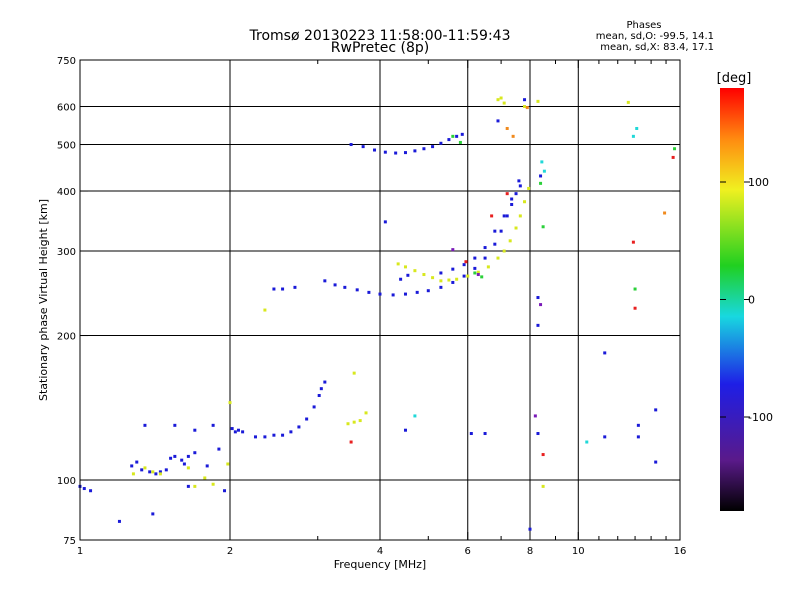 This screenshot has width=800, height=600. What do you see at coordinates (751, 300) in the screenshot?
I see `colorbar-tick-label: 0` at bounding box center [751, 300].